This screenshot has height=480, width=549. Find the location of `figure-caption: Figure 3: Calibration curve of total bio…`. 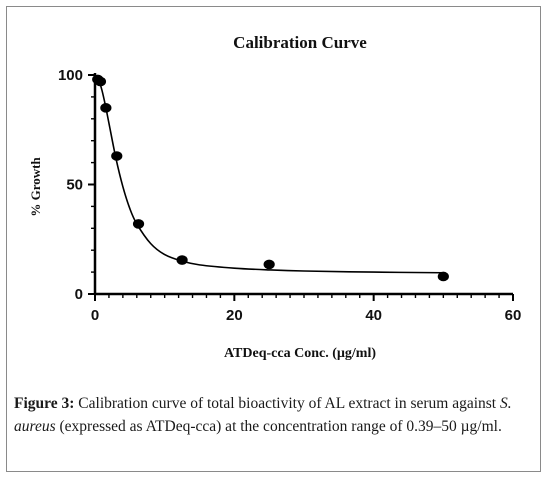

figure-caption: Figure 3: Calibration curve of total bio… is located at coordinates (271, 415).